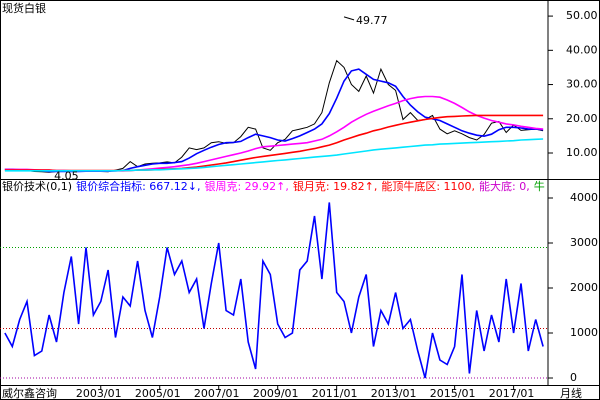 The image size is (600, 400). I want to click on y-tick-label: 10.00, so click(582, 152).